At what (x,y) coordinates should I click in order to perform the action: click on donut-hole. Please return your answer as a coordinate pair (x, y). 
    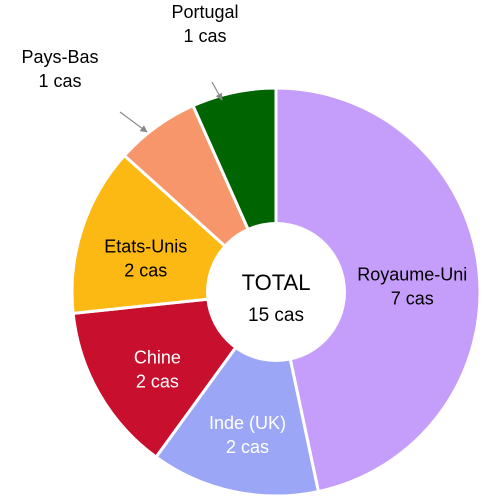
    Looking at the image, I should click on (276, 292).